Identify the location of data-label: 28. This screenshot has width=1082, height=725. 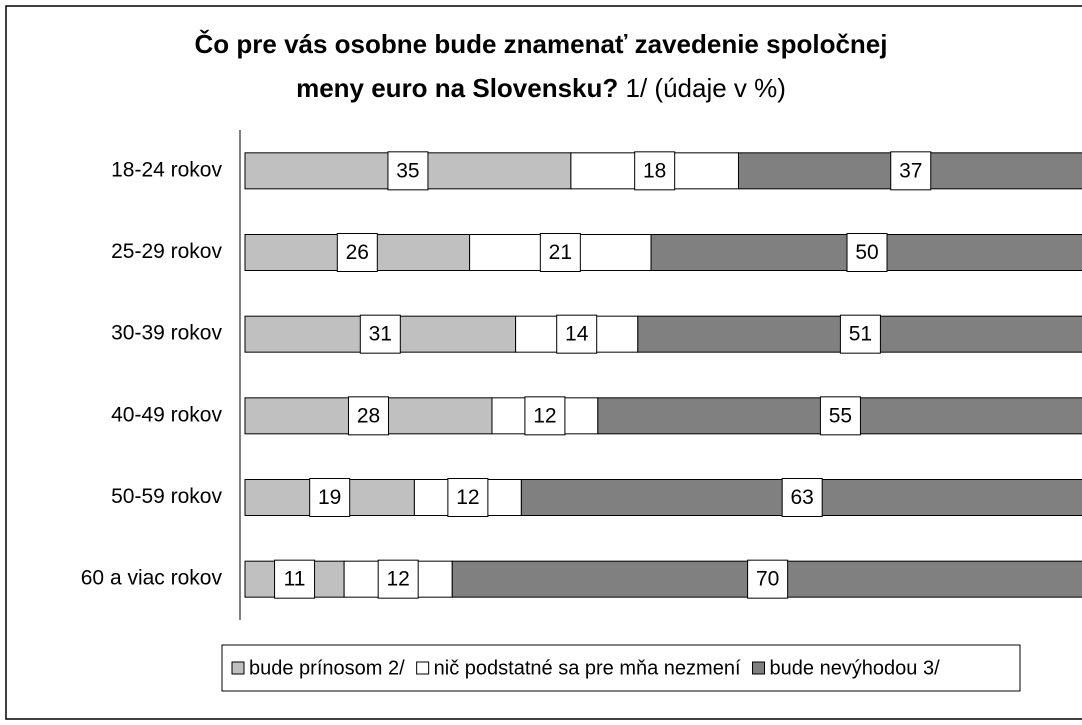
(368, 415).